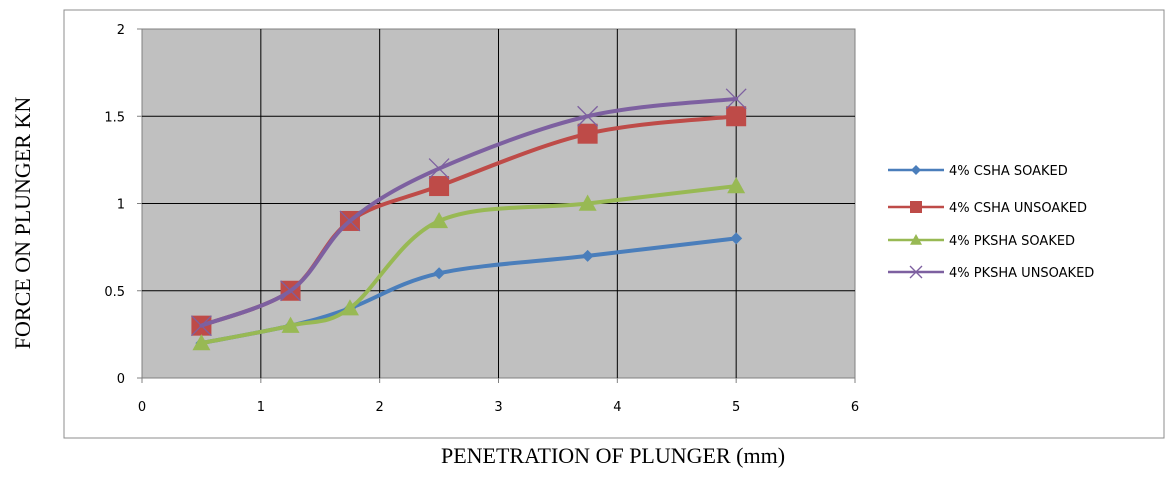  What do you see at coordinates (736, 407) in the screenshot?
I see `x-tick-label: 5` at bounding box center [736, 407].